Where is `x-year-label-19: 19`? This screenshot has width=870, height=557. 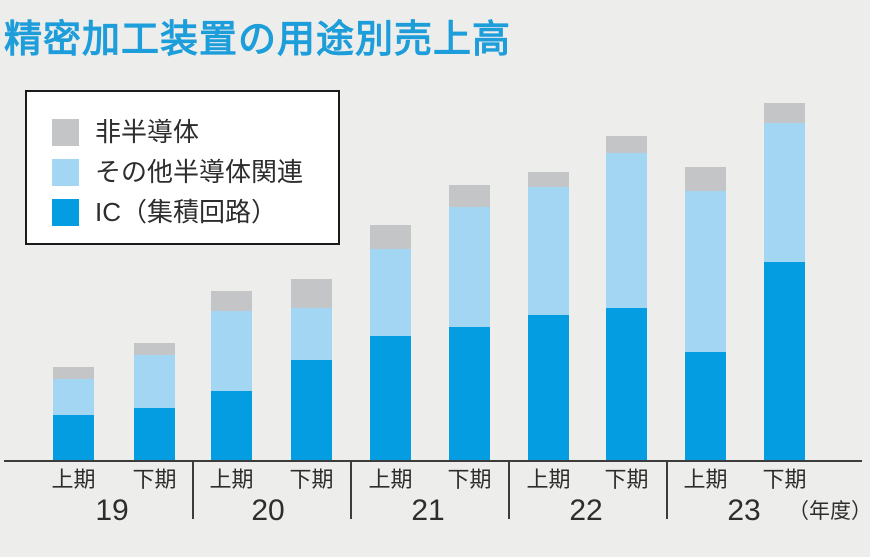
x-year-label-19: 19 is located at coordinates (112, 510).